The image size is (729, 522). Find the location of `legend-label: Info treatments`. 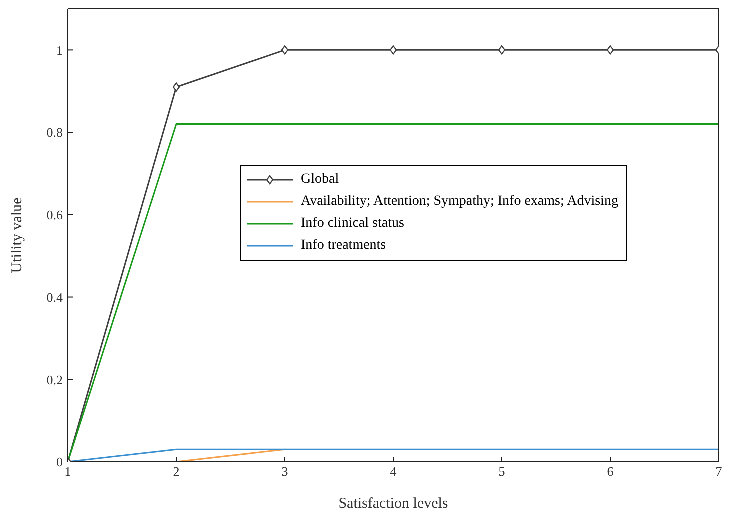

legend-label: Info treatments is located at coordinates (343, 246).